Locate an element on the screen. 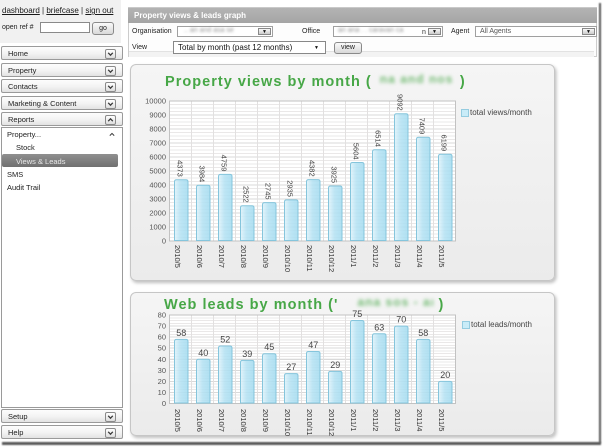 The width and height of the screenshot is (604, 447). svg-text: 39 is located at coordinates (247, 354).